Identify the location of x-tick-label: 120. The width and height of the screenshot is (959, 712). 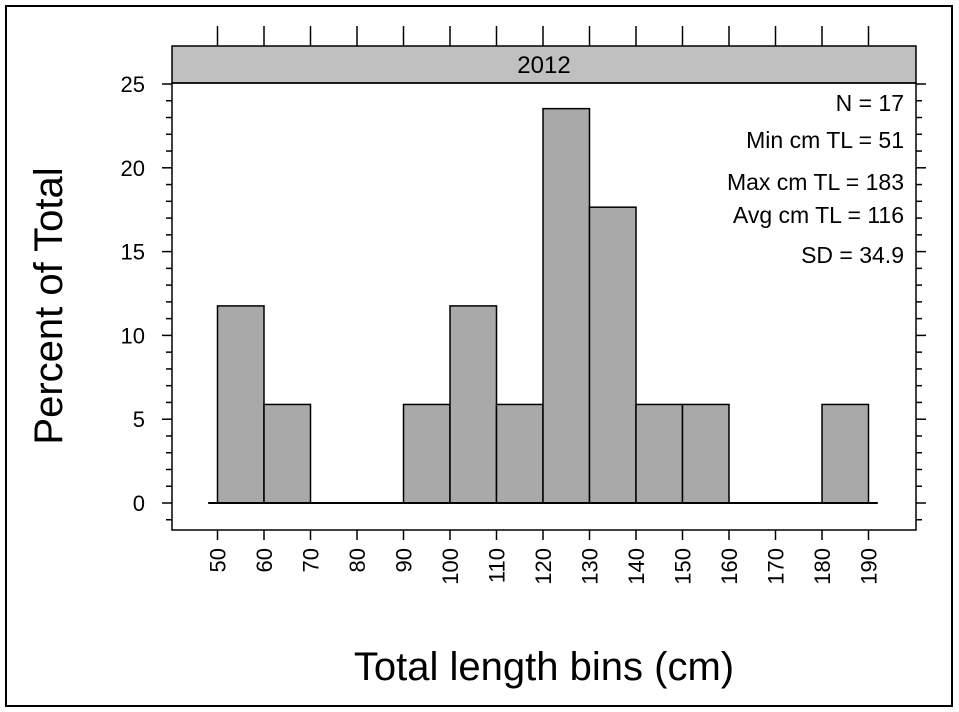
(543, 566).